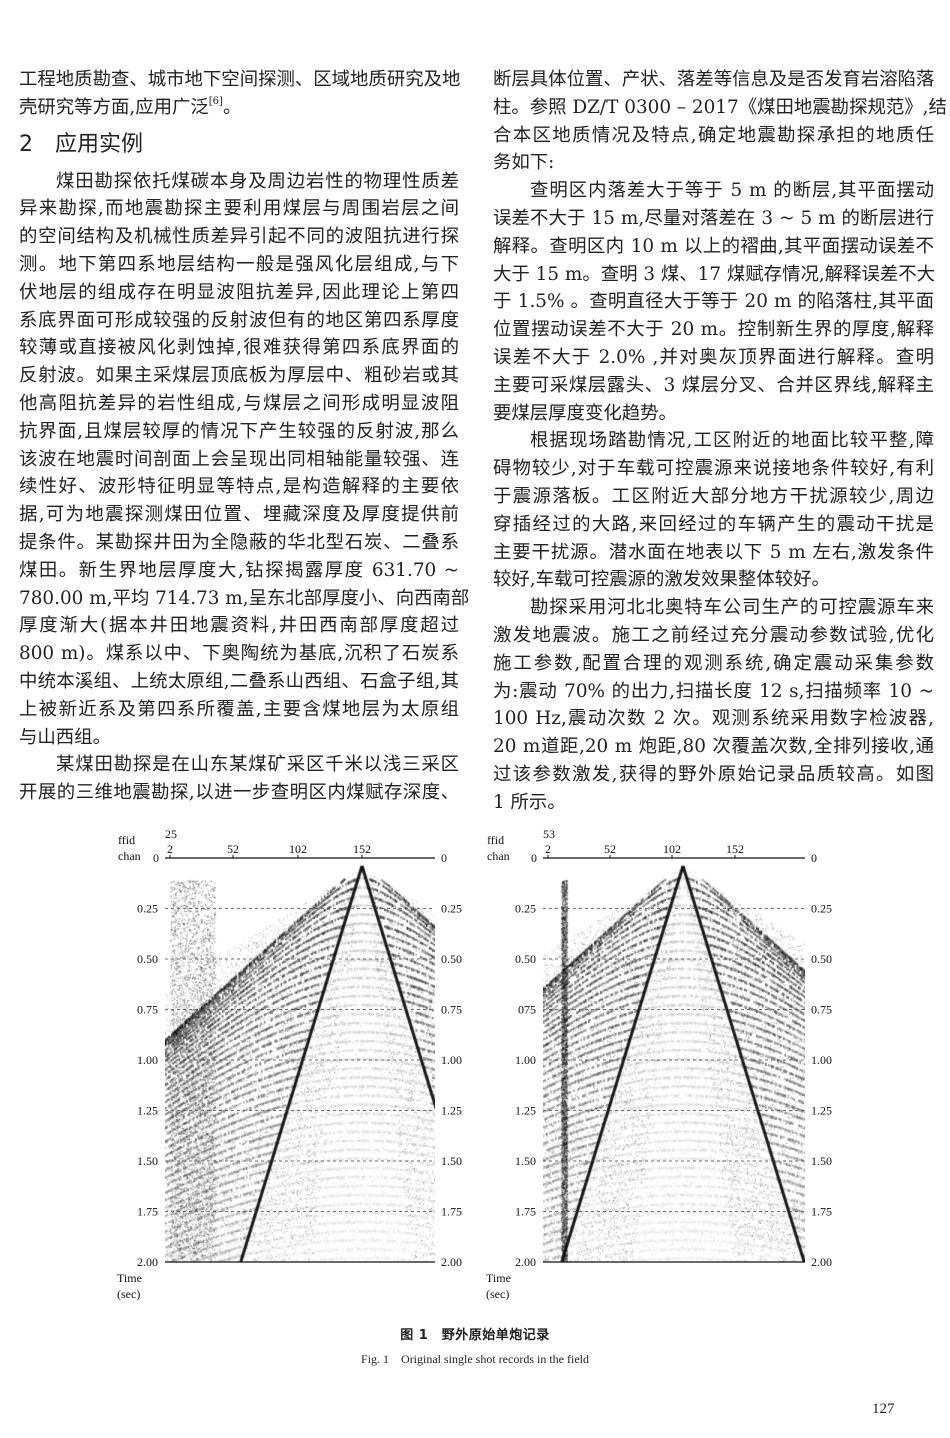  What do you see at coordinates (240, 79) in the screenshot?
I see `text-line: 工程地质勘查、城市地下空间探测、区域地质研究及地` at bounding box center [240, 79].